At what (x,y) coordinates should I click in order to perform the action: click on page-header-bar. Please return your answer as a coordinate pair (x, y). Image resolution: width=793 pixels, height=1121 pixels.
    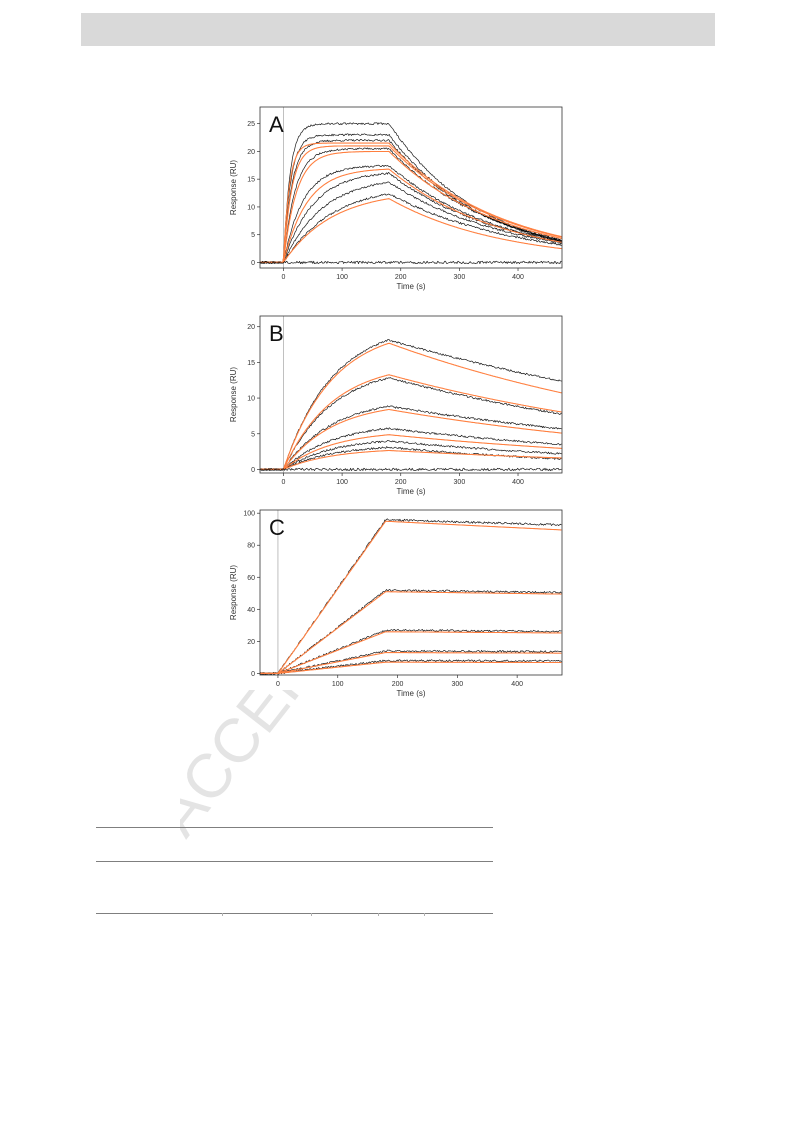
    Looking at the image, I should click on (398, 29).